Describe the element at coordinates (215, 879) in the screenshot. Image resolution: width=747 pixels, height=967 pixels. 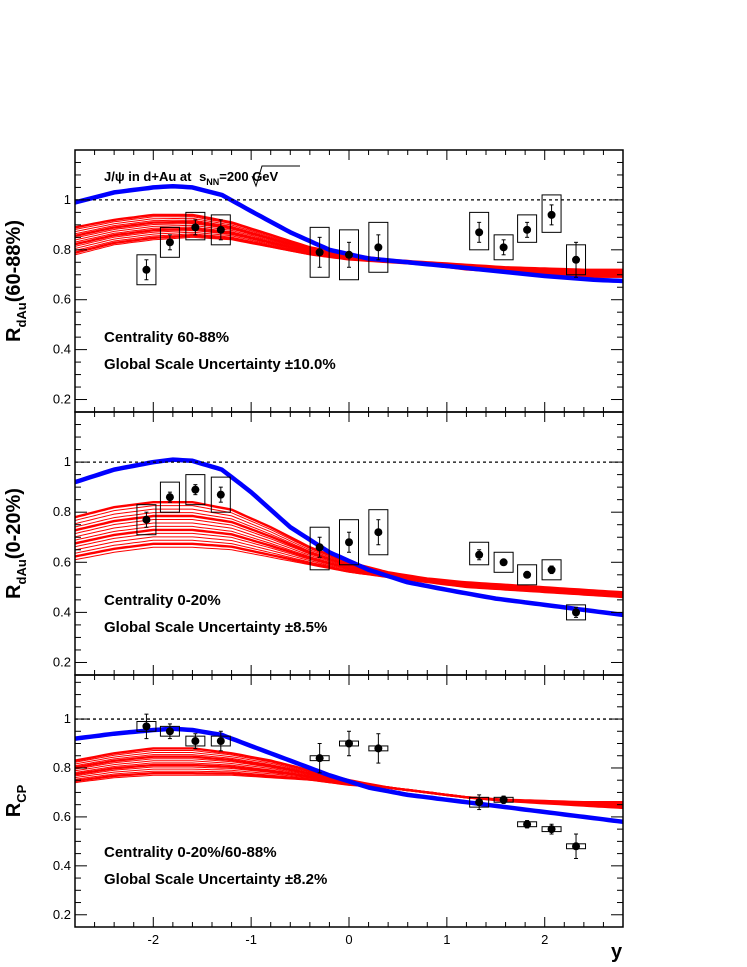
I see `panel-annotation: Global Scale Uncertainty ±8.2%` at that location.